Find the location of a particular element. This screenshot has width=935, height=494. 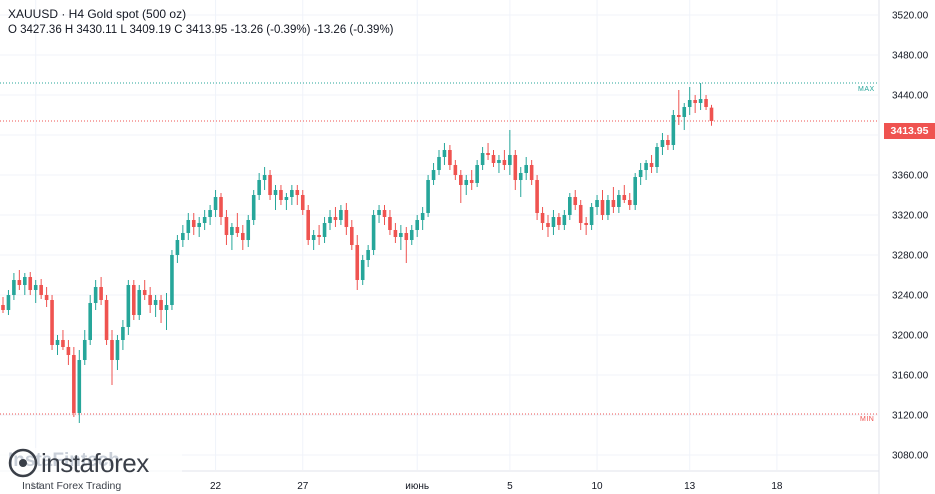

time-tick-label: 5 is located at coordinates (510, 486).